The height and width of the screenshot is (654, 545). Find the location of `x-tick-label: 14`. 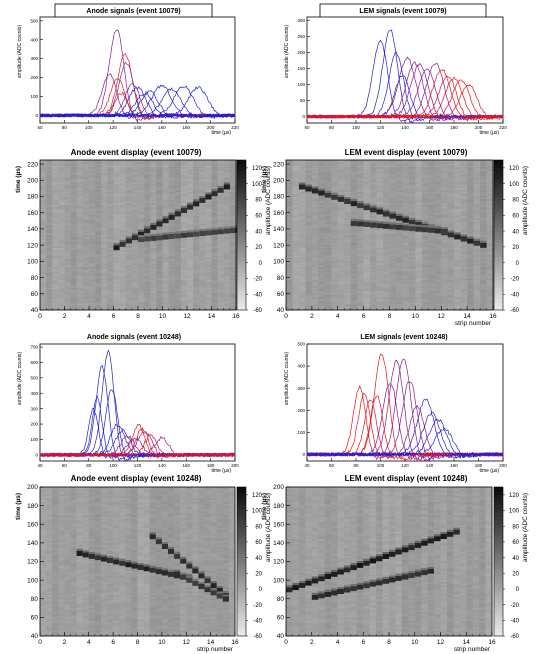

x-tick-label: 14 is located at coordinates (212, 316).